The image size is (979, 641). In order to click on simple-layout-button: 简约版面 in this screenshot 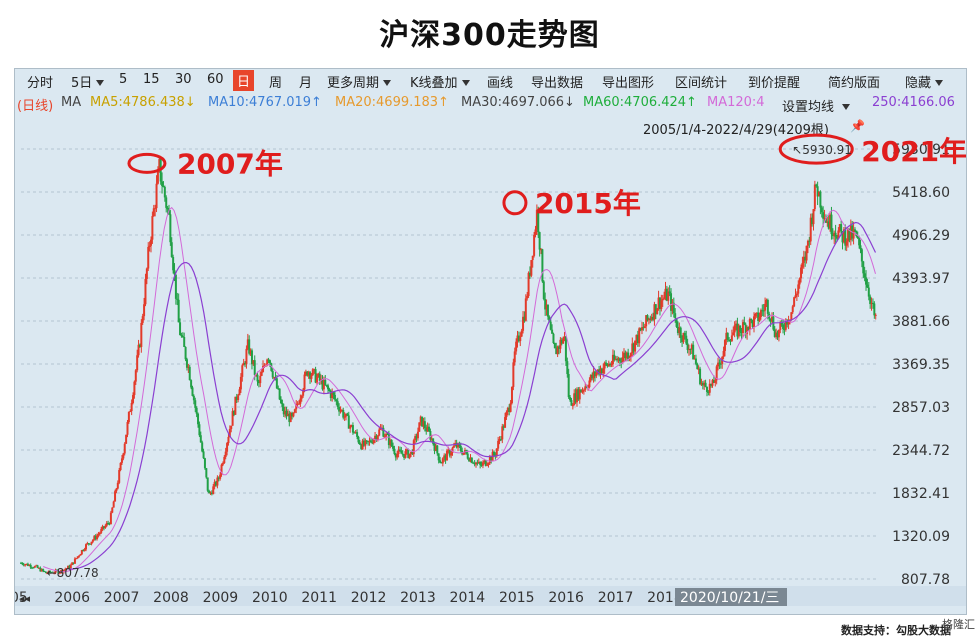, I will do `click(854, 83)`.